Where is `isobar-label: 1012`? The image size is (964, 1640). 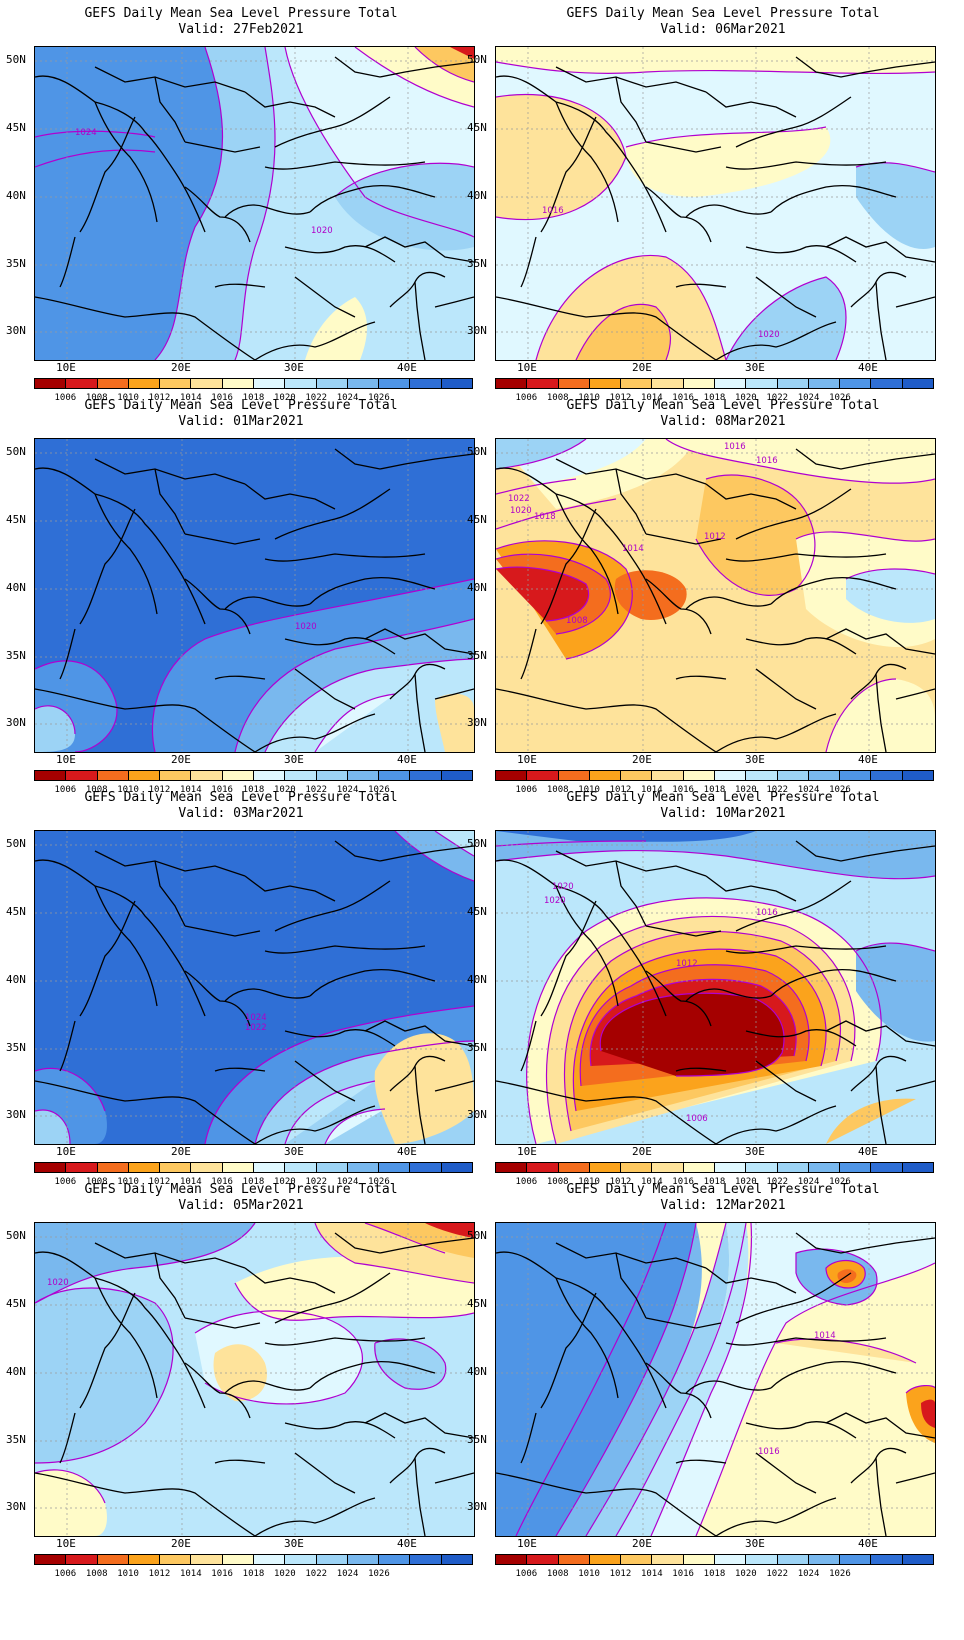 isobar-label: 1012 is located at coordinates (715, 537).